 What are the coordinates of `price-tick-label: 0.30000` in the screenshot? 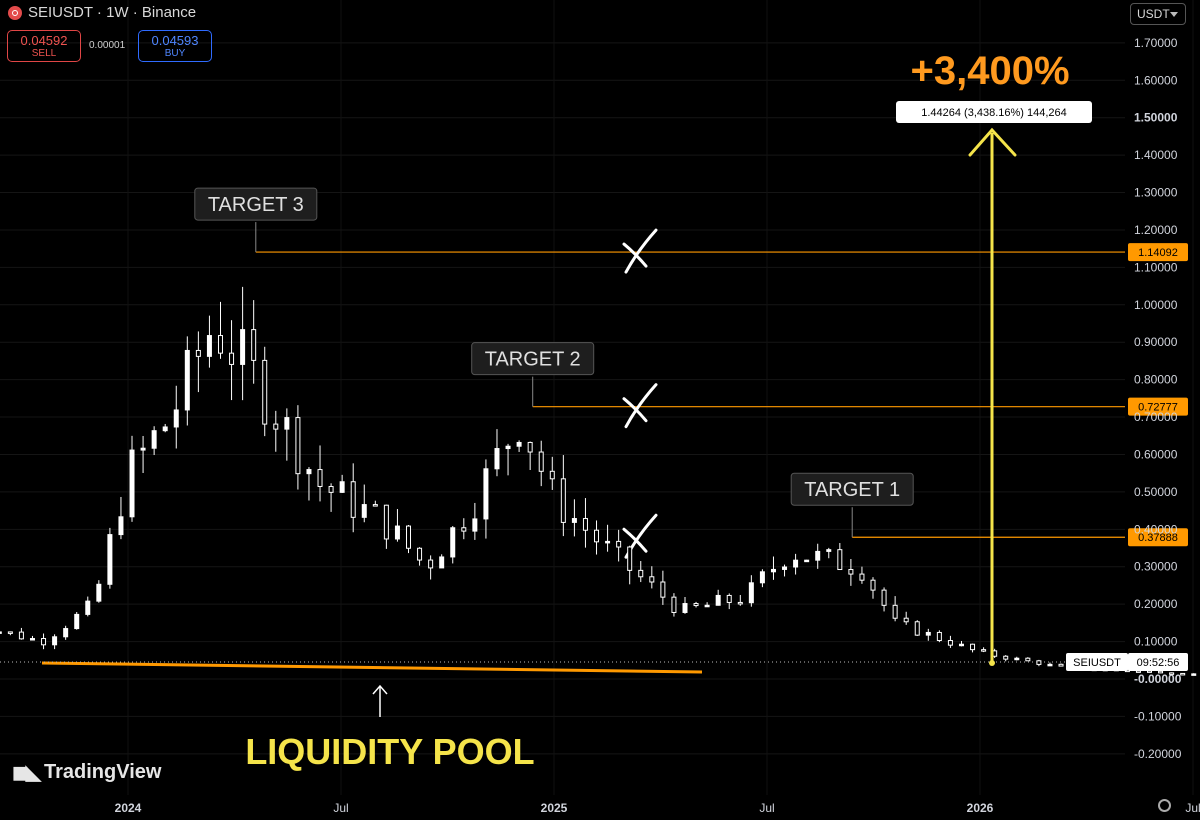 It's located at (1156, 567).